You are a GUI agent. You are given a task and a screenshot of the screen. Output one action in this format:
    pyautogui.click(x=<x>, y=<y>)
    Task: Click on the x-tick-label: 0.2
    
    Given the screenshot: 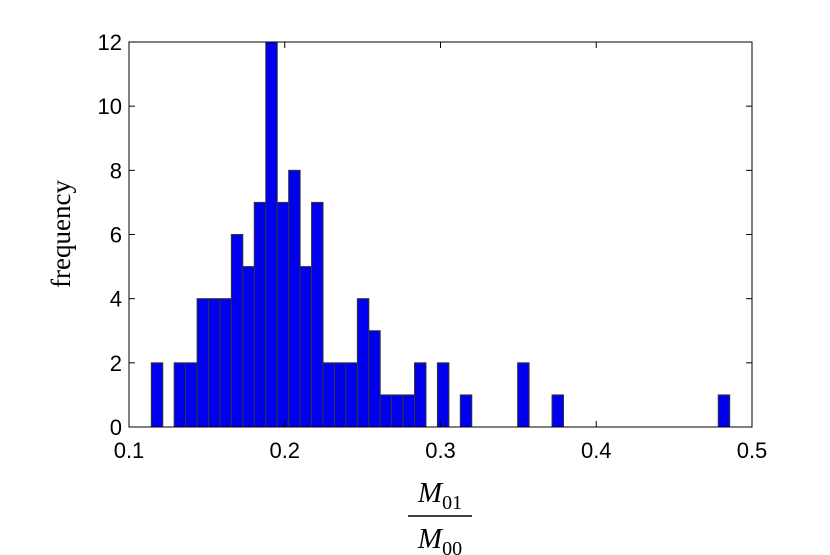 What is the action you would take?
    pyautogui.click(x=284, y=450)
    